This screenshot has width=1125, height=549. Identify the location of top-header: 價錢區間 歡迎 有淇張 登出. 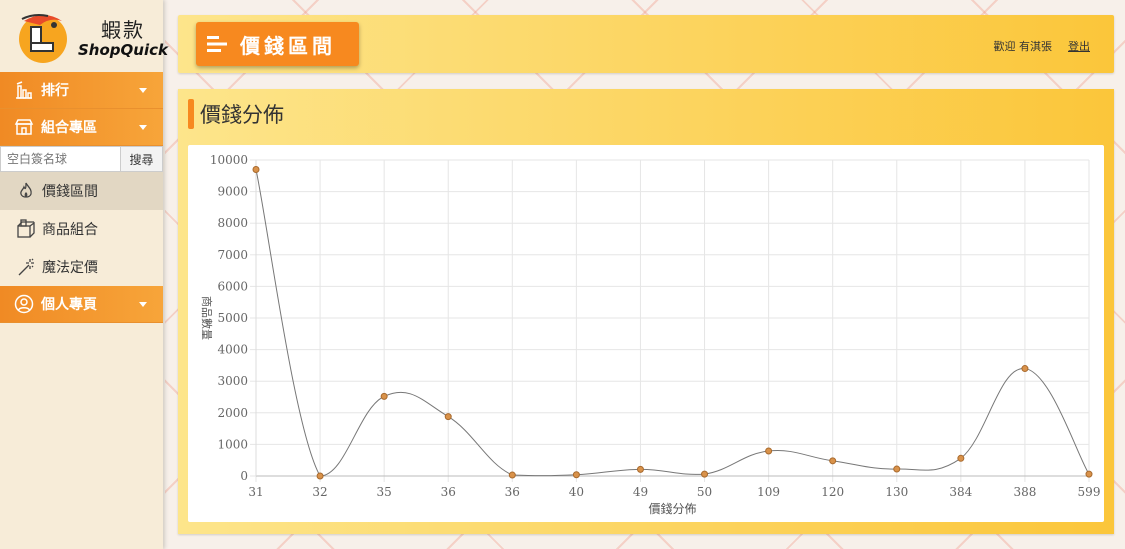
(646, 44).